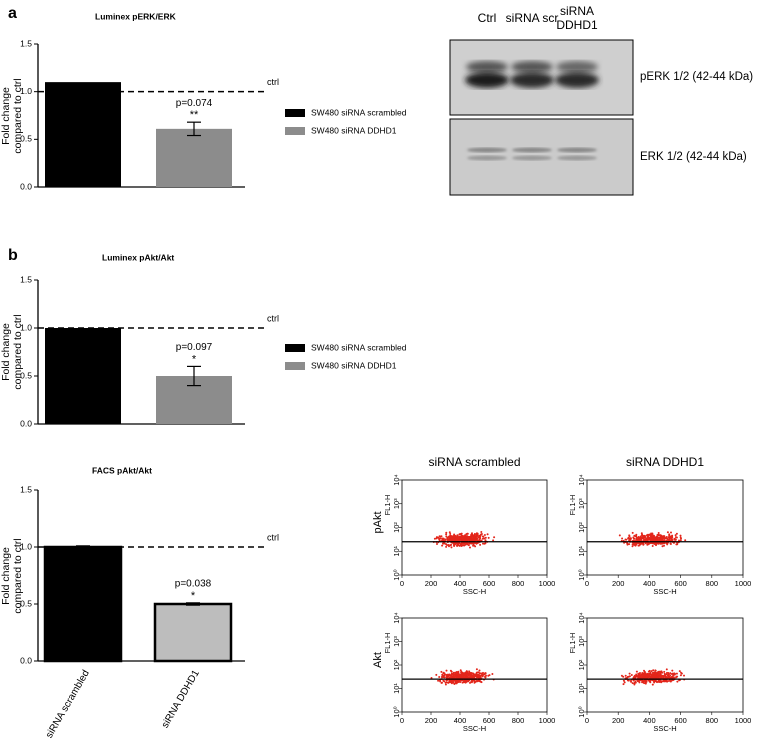  What do you see at coordinates (431, 720) in the screenshot?
I see `facs-x-tick-label: 200` at bounding box center [431, 720].